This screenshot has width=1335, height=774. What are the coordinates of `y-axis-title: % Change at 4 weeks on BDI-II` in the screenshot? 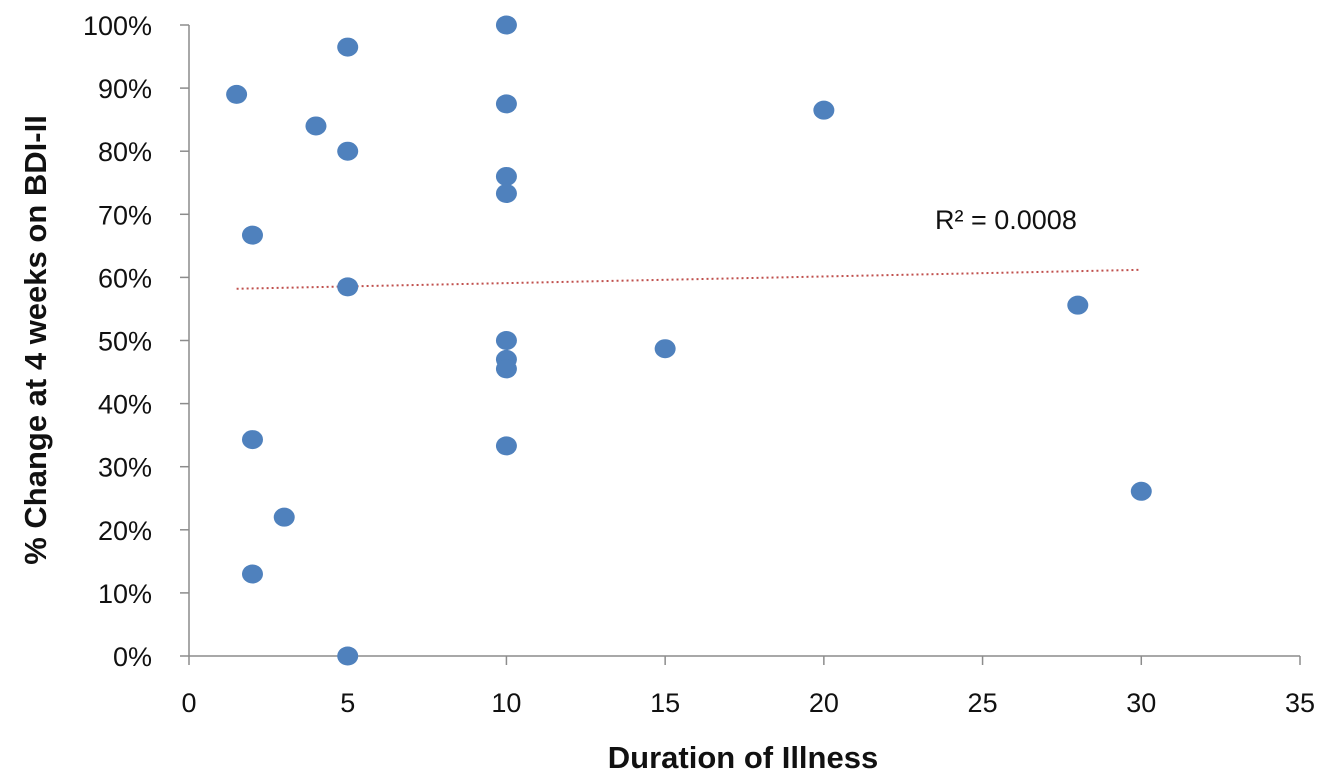 It's located at (35, 340).